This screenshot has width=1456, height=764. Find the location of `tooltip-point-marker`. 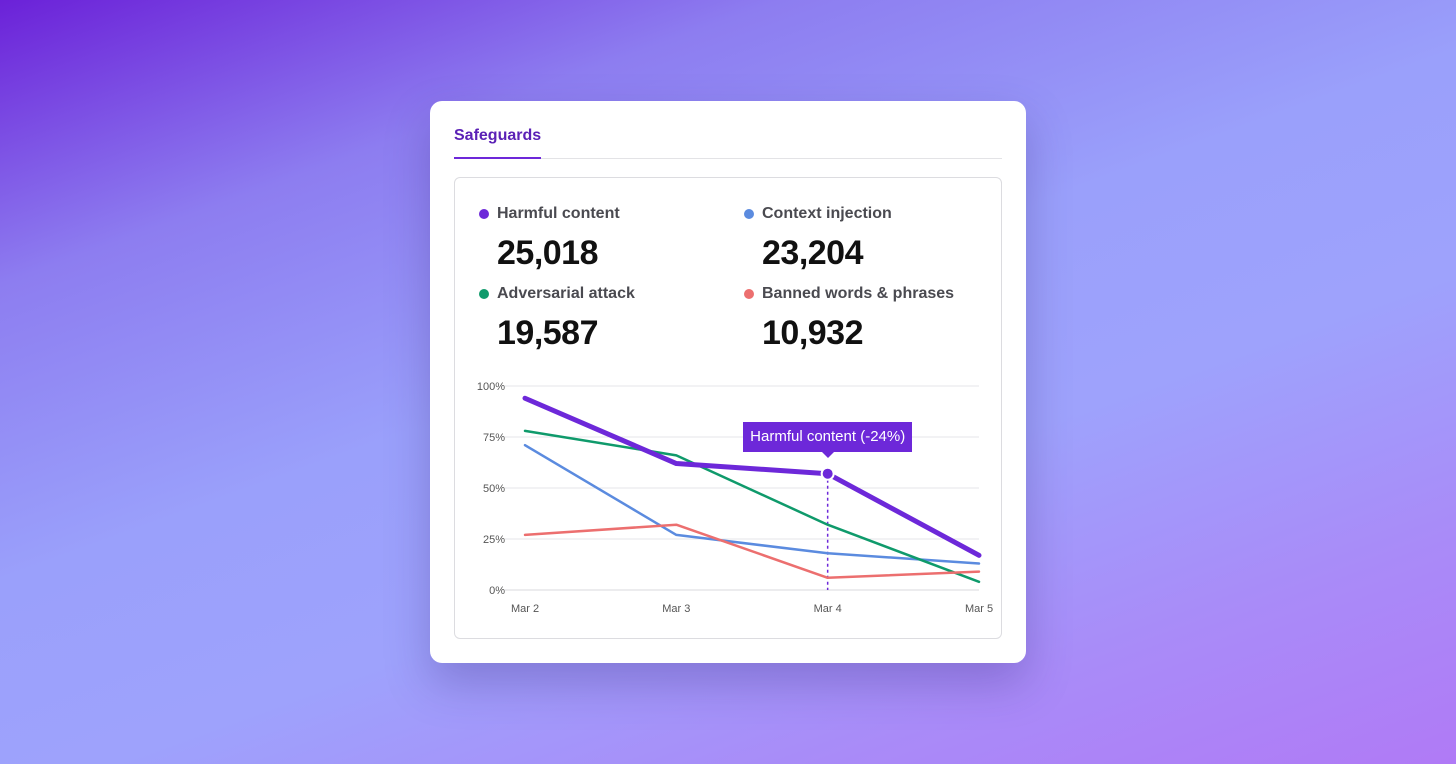

tooltip-point-marker is located at coordinates (827, 473).